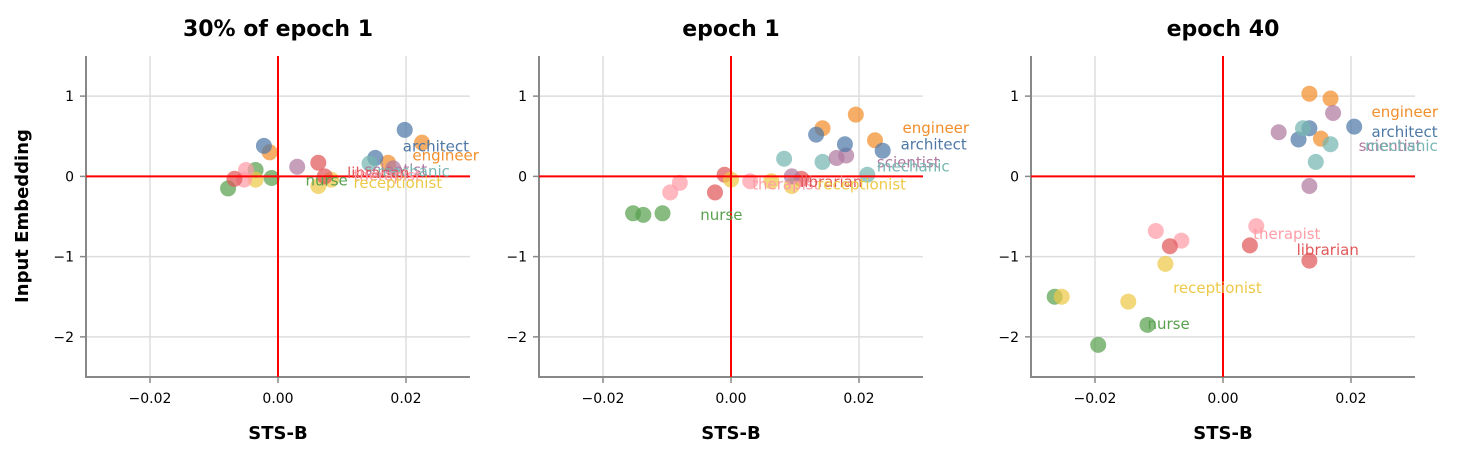  I want to click on chart-title: epoch 40, so click(1223, 29).